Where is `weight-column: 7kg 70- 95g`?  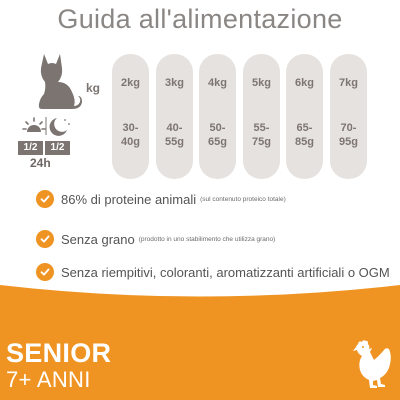 weight-column: 7kg 70- 95g is located at coordinates (348, 116).